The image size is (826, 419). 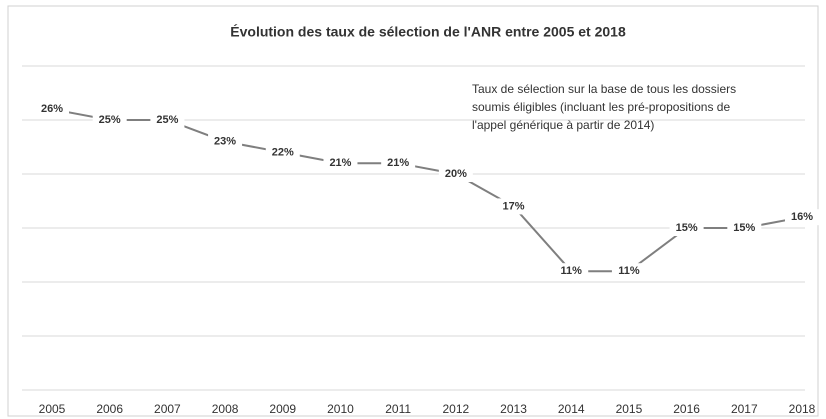 What do you see at coordinates (571, 409) in the screenshot?
I see `x-tick-label: 2014` at bounding box center [571, 409].